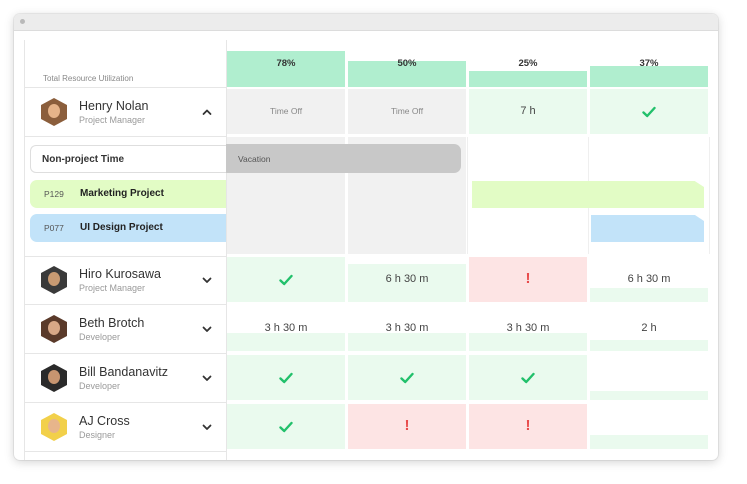  What do you see at coordinates (121, 227) in the screenshot?
I see `project-name: UI Design Project` at bounding box center [121, 227].